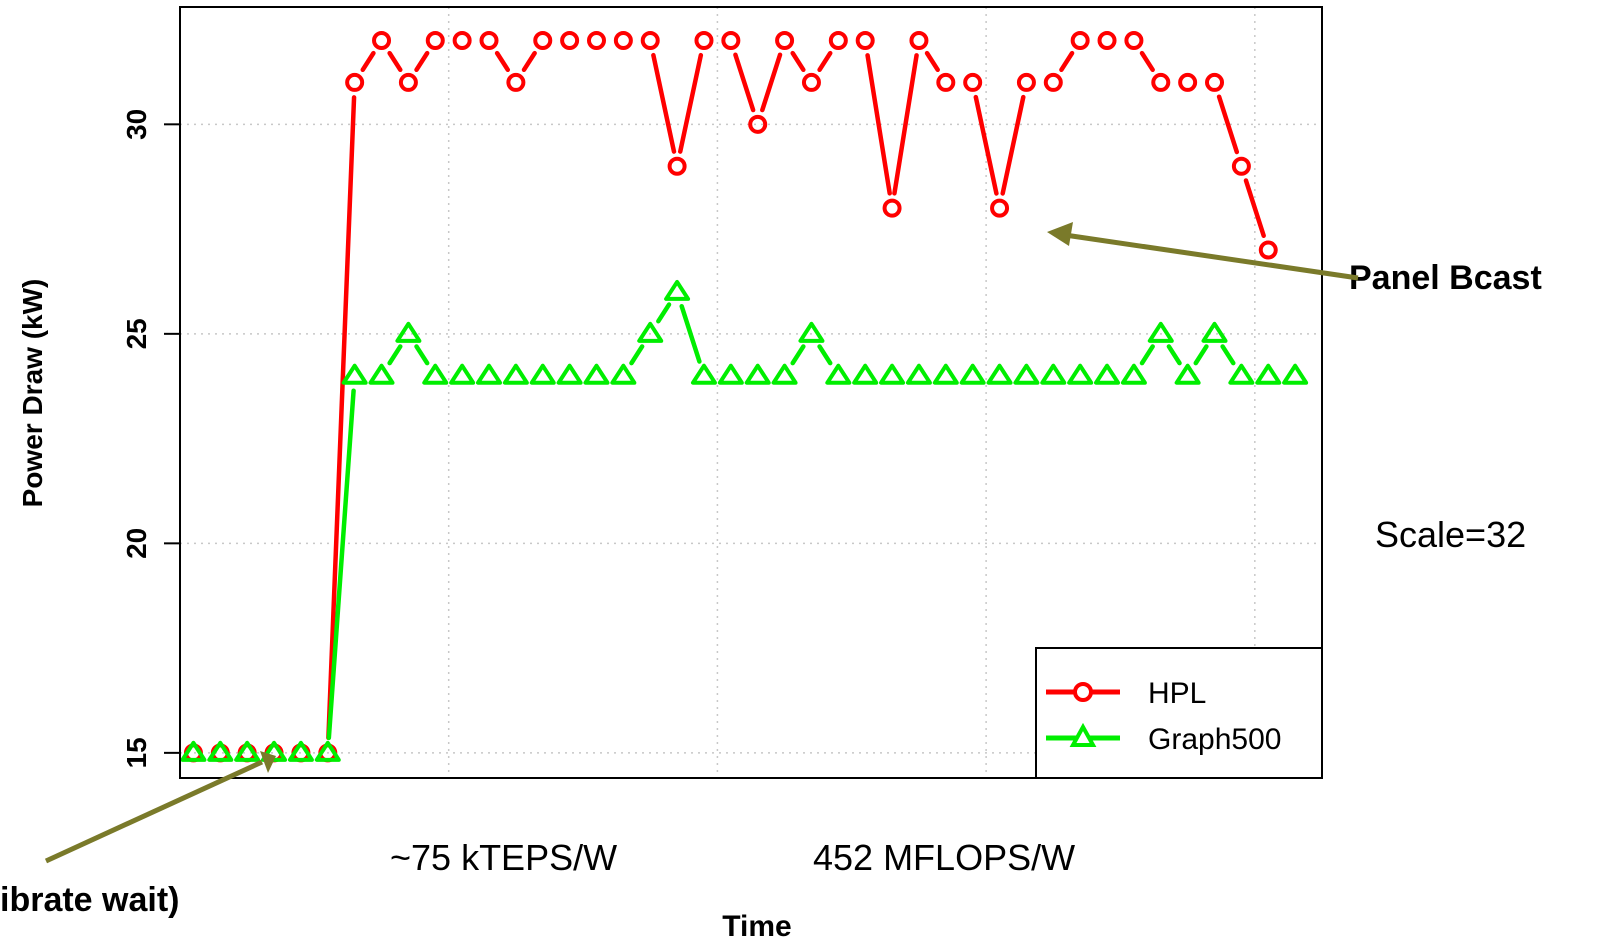 The image size is (1612, 943). I want to click on y-axis-label: Power Draw (kW), so click(32, 393).